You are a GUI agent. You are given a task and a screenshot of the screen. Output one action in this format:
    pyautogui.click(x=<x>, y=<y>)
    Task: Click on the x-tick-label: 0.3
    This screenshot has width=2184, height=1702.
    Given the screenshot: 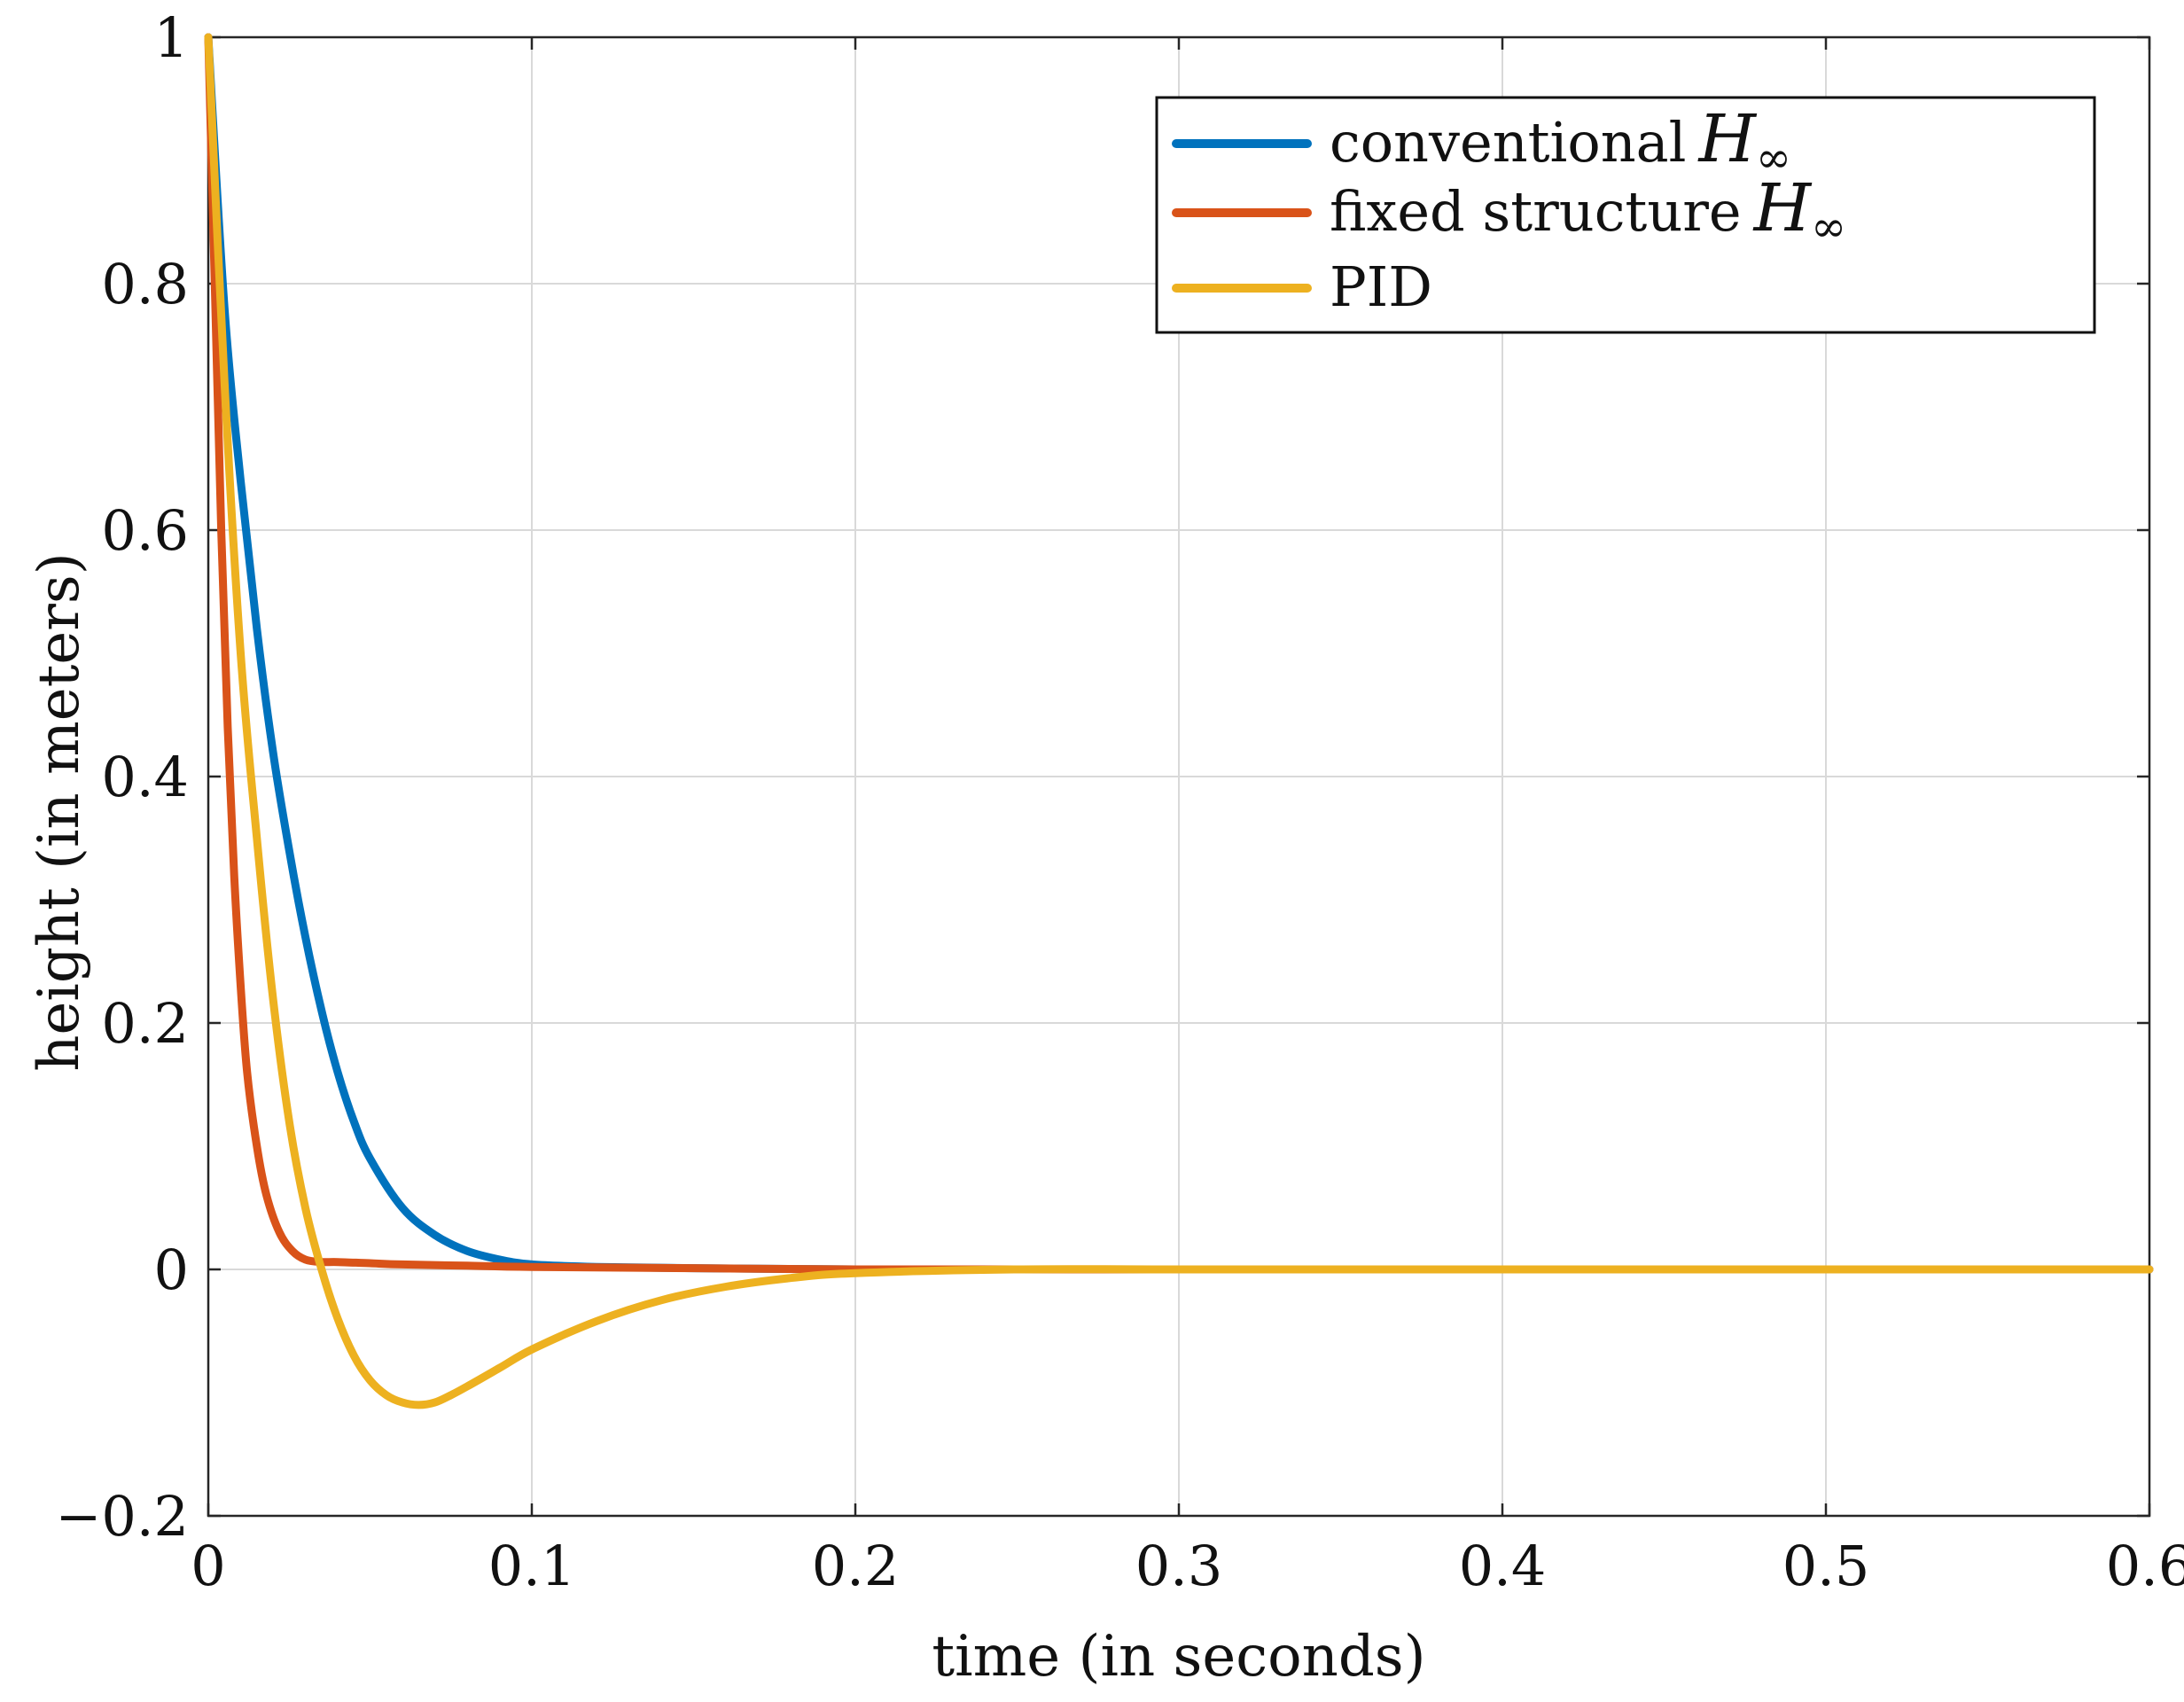 What is the action you would take?
    pyautogui.click(x=1179, y=1566)
    